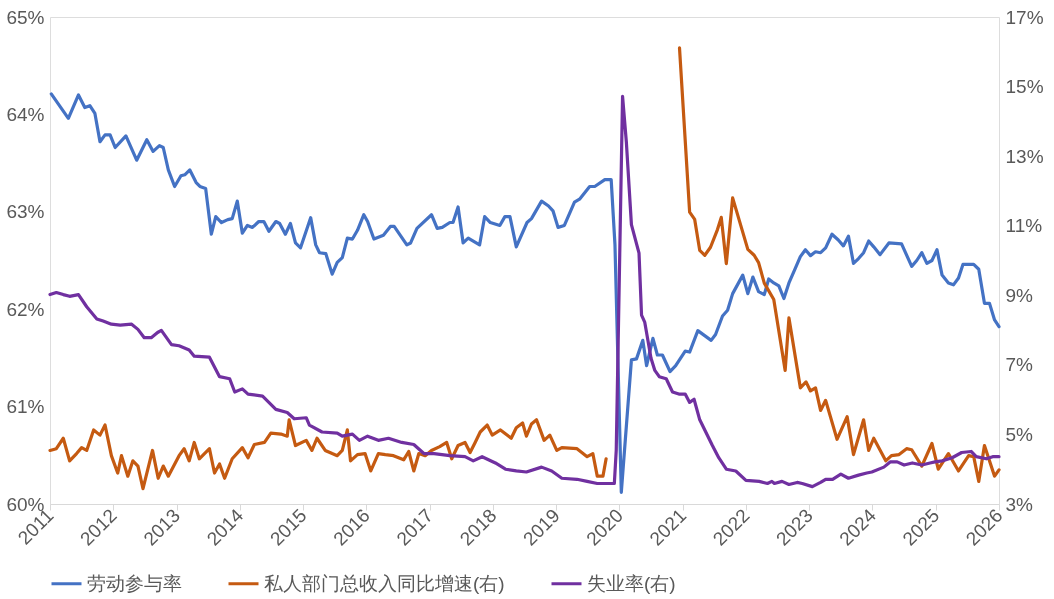  What do you see at coordinates (1024, 226) in the screenshot?
I see `y2-tick-label: 11%` at bounding box center [1024, 226].